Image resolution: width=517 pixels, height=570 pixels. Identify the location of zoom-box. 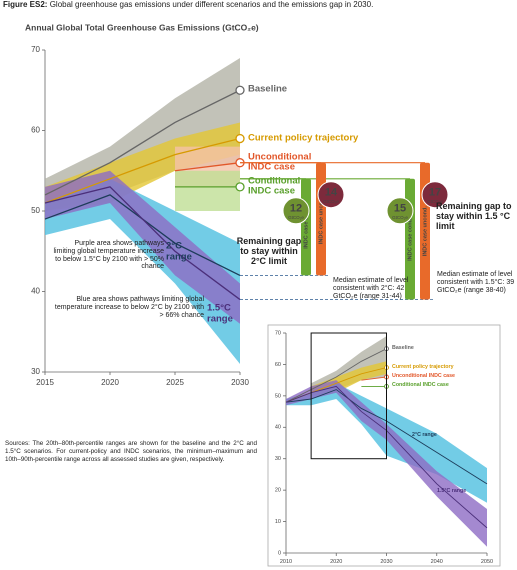
(348, 396).